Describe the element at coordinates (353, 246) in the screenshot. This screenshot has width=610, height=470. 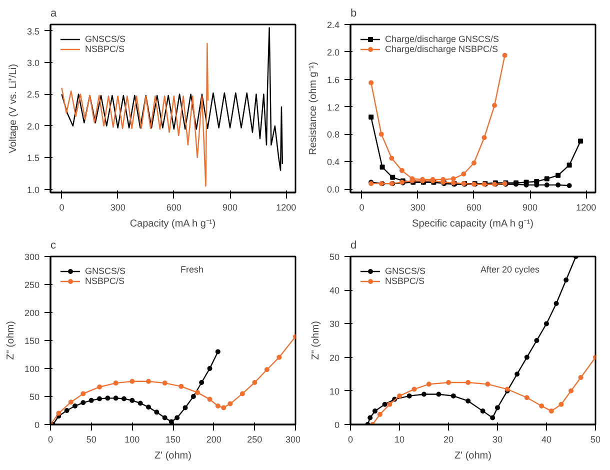
I see `chart-title: d` at that location.